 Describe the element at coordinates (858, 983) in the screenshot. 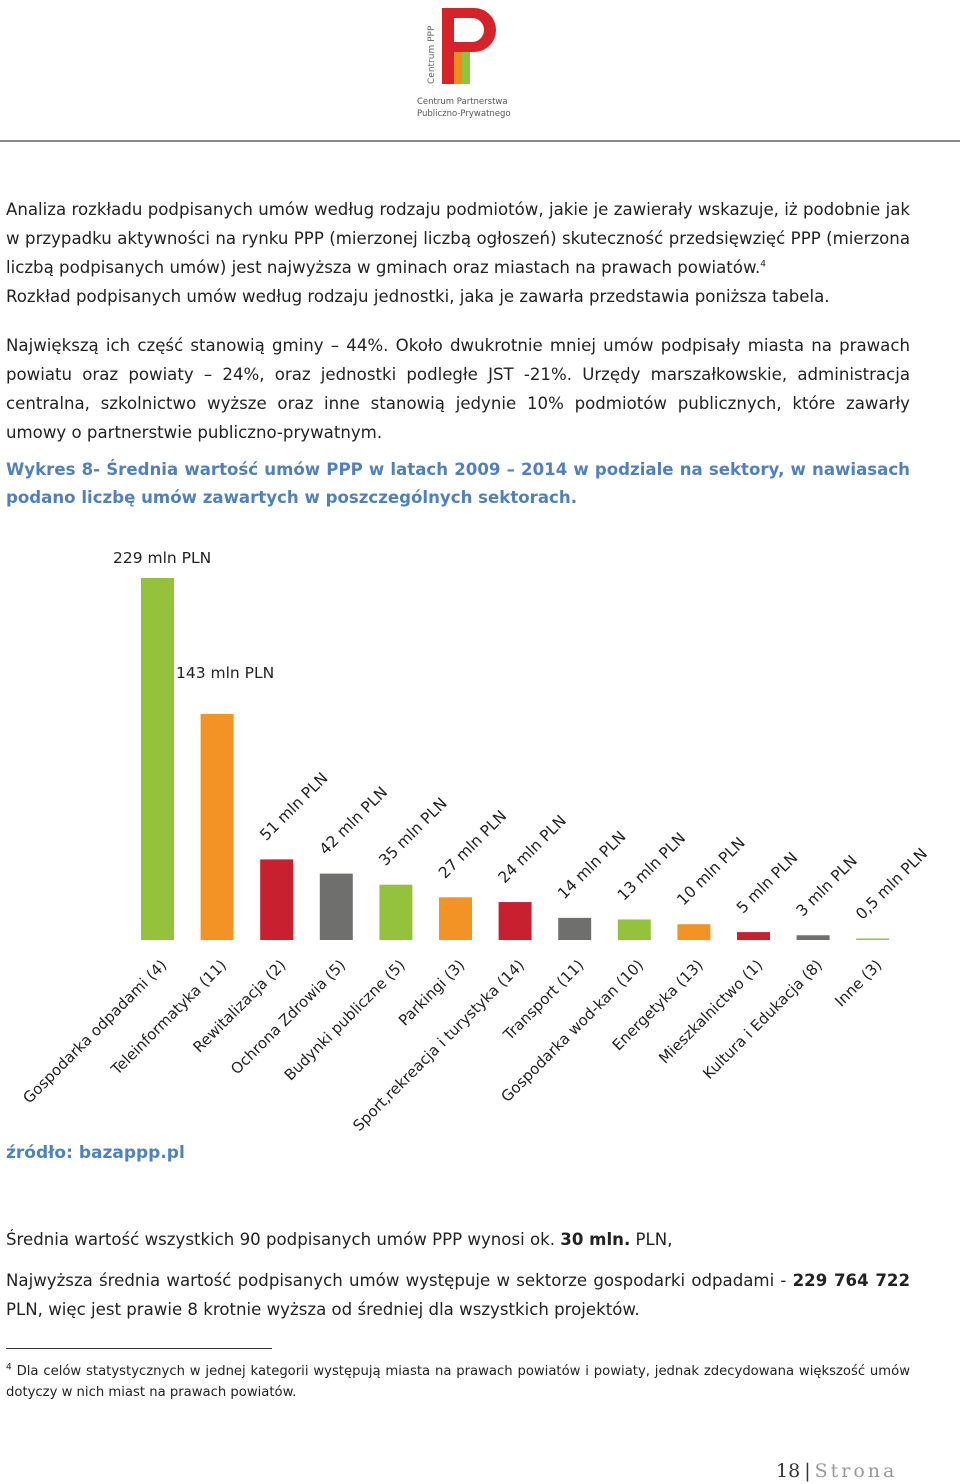

I see `category-label-12: Inne (3)` at that location.